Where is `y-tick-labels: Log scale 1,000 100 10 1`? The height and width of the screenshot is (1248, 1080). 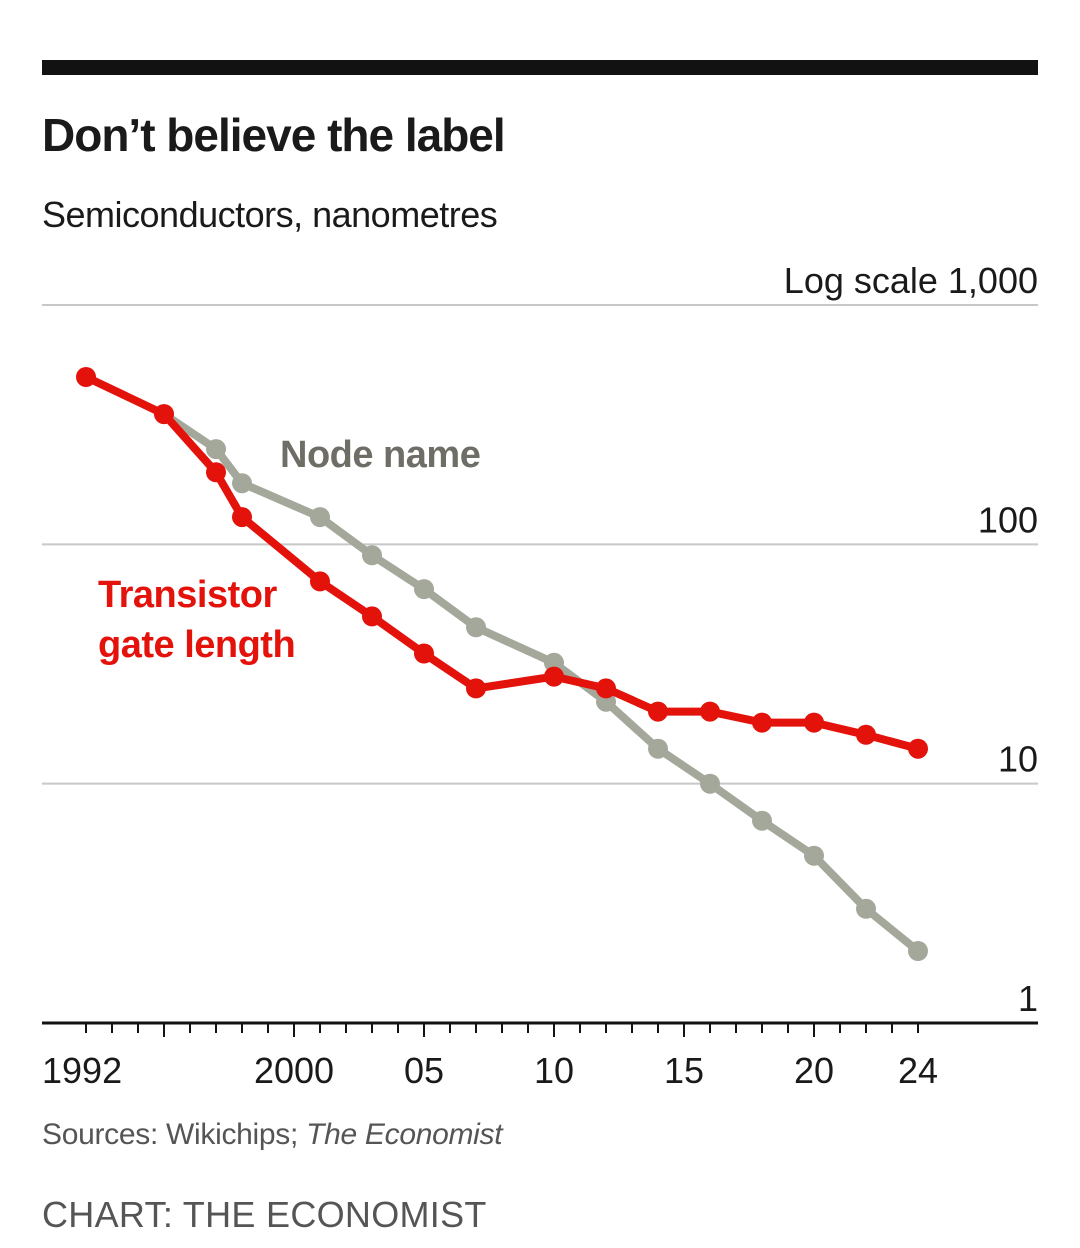
y-tick-labels: Log scale 1,000 100 10 1 is located at coordinates (911, 639).